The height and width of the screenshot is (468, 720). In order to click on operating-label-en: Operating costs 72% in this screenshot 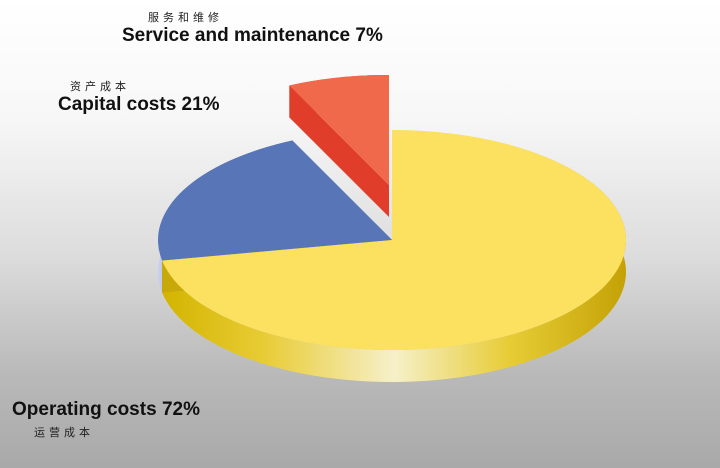, I will do `click(106, 410)`.